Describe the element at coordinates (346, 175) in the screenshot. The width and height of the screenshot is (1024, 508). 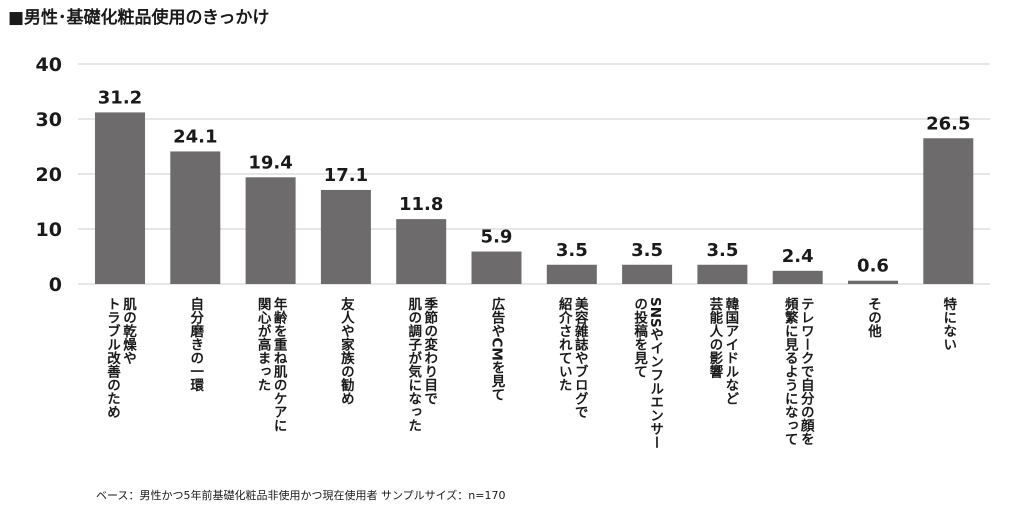
I see `data-label: 17.1` at that location.